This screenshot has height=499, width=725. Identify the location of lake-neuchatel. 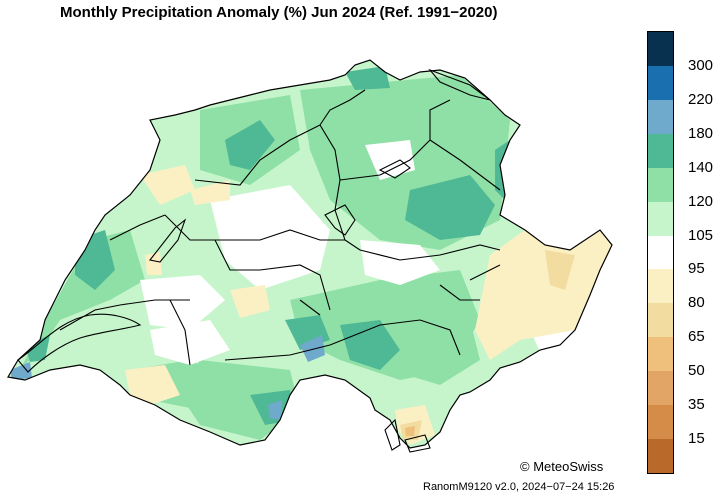
(168, 240).